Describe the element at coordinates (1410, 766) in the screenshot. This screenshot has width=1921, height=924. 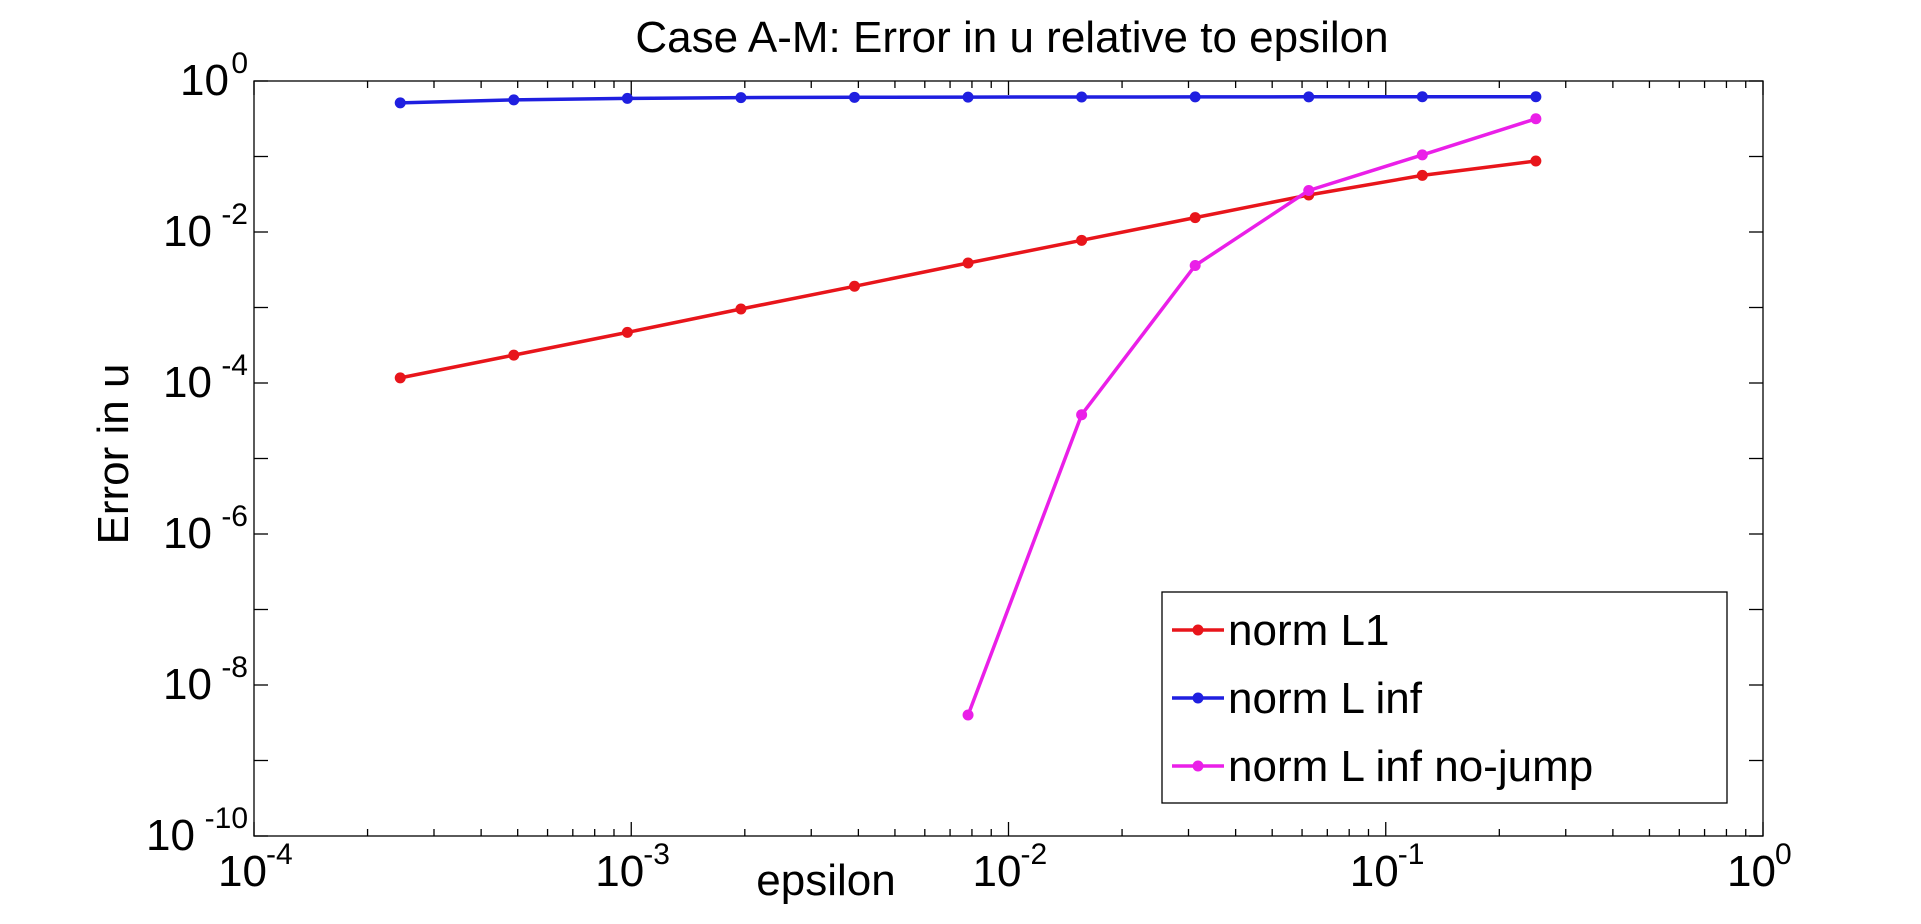
I see `legend-label: norm L inf no-jump` at that location.